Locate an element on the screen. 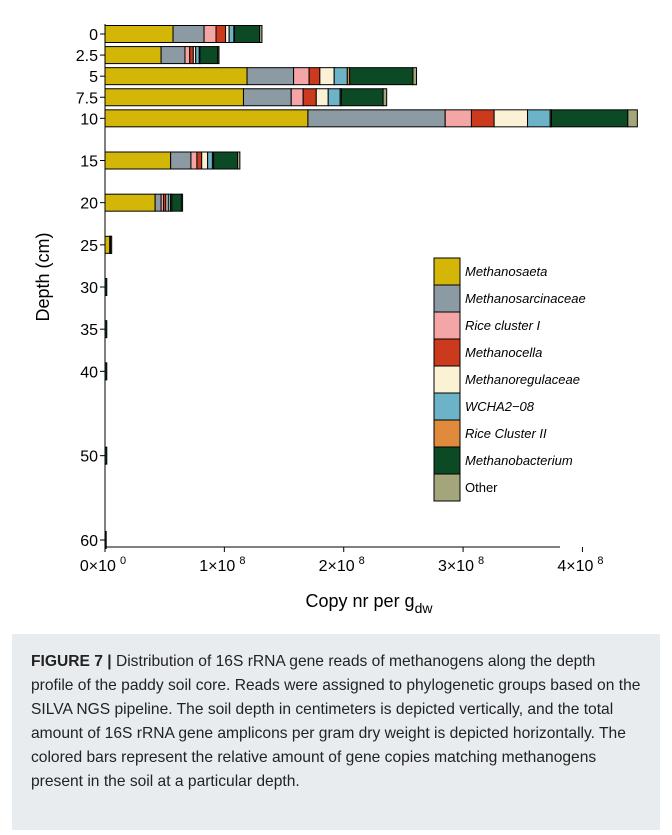 The height and width of the screenshot is (835, 672). legend-label: Methanosarcinaceae is located at coordinates (525, 298).